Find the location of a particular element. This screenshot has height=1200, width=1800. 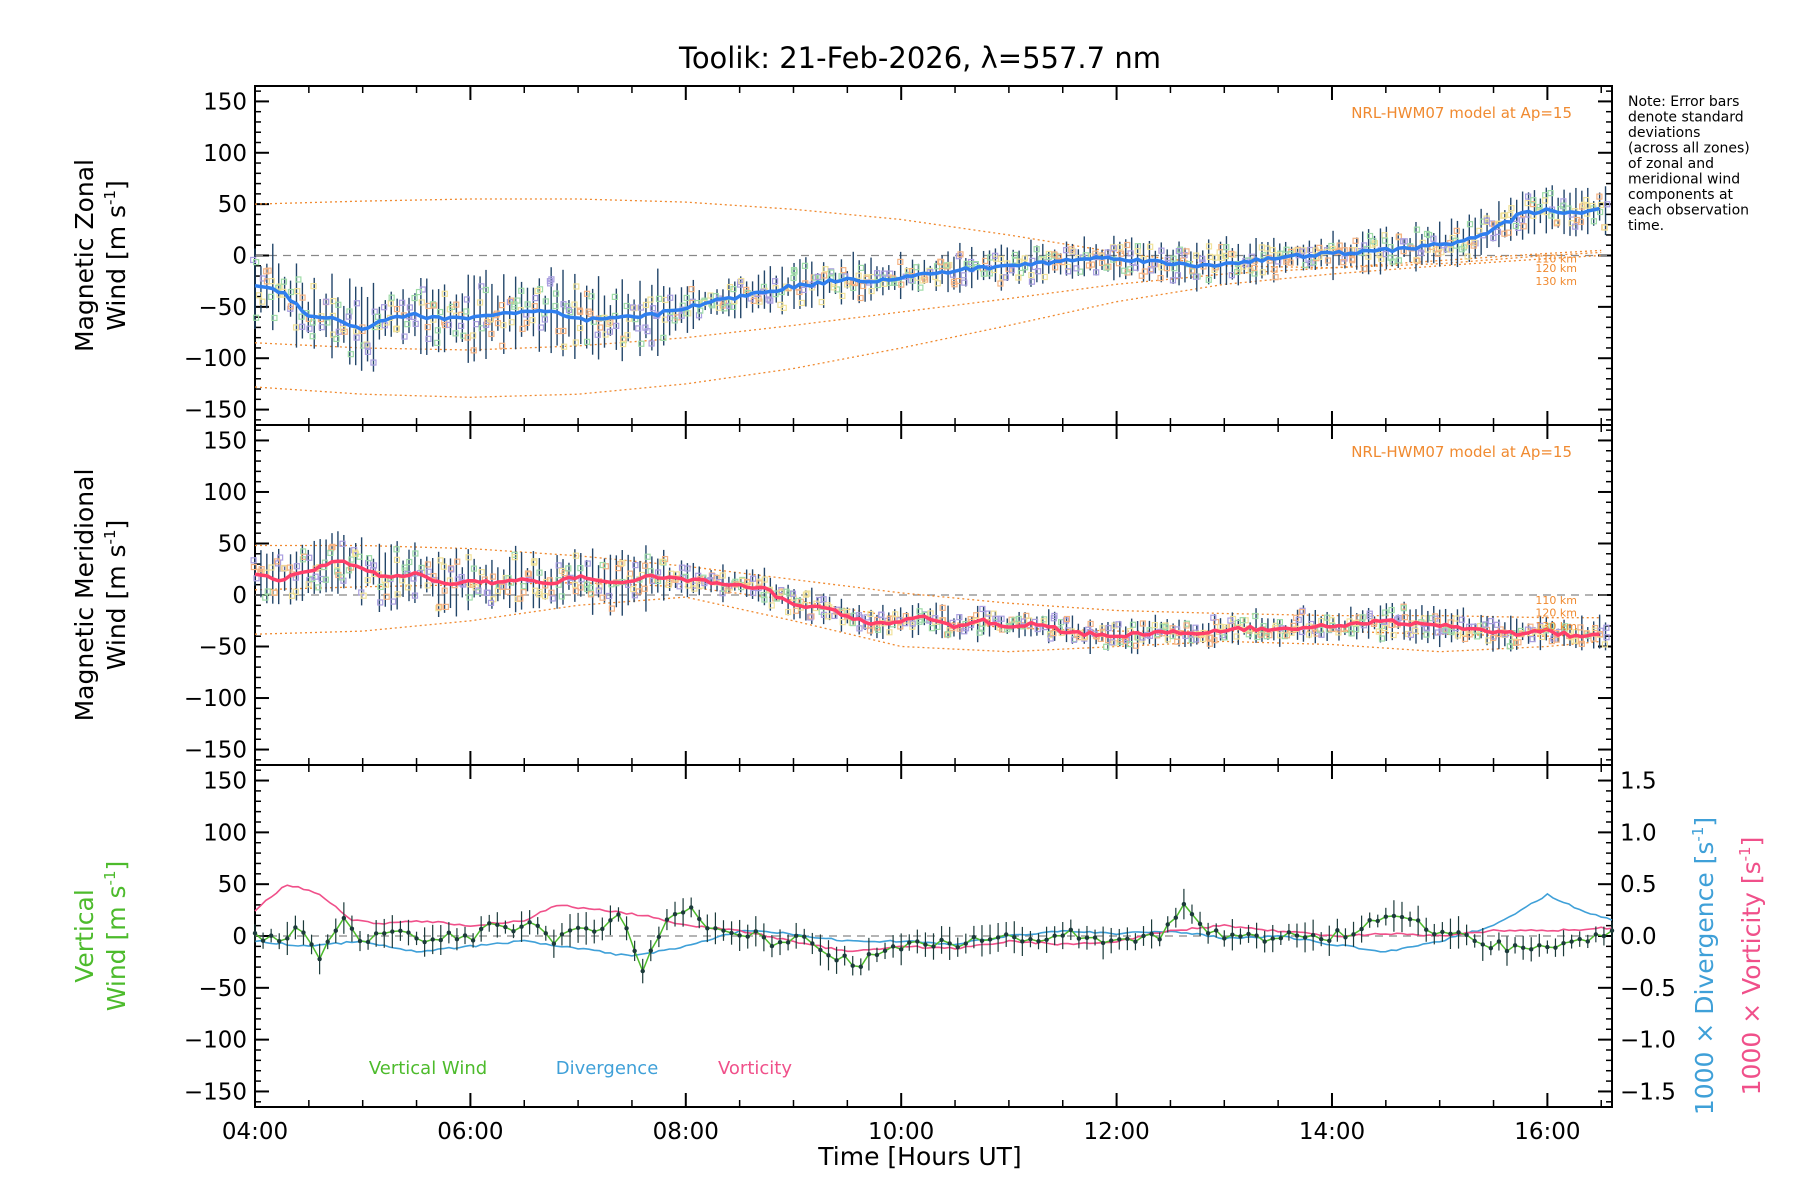

altitude-label: 110 km is located at coordinates (1556, 600).